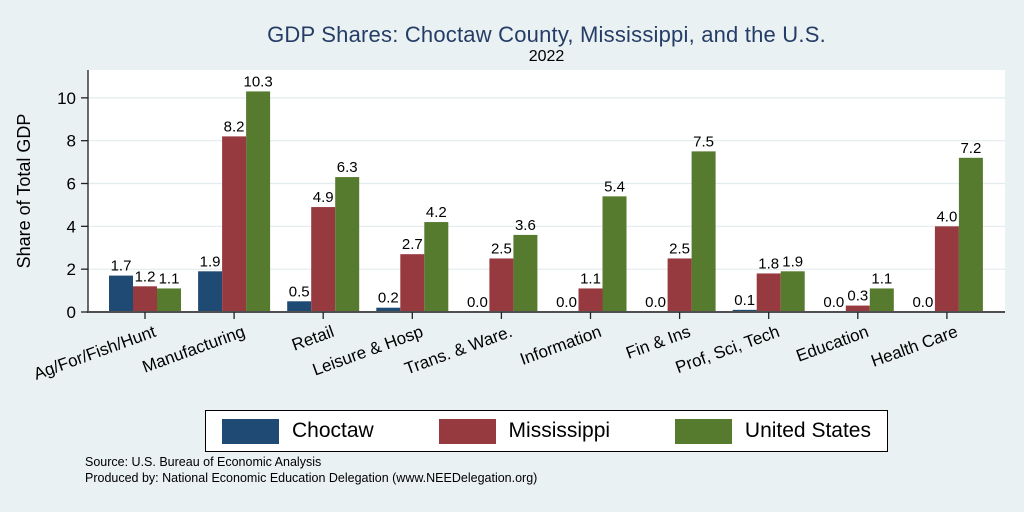 This screenshot has height=512, width=1024. I want to click on x-category-label: Manufacturing, so click(194, 349).